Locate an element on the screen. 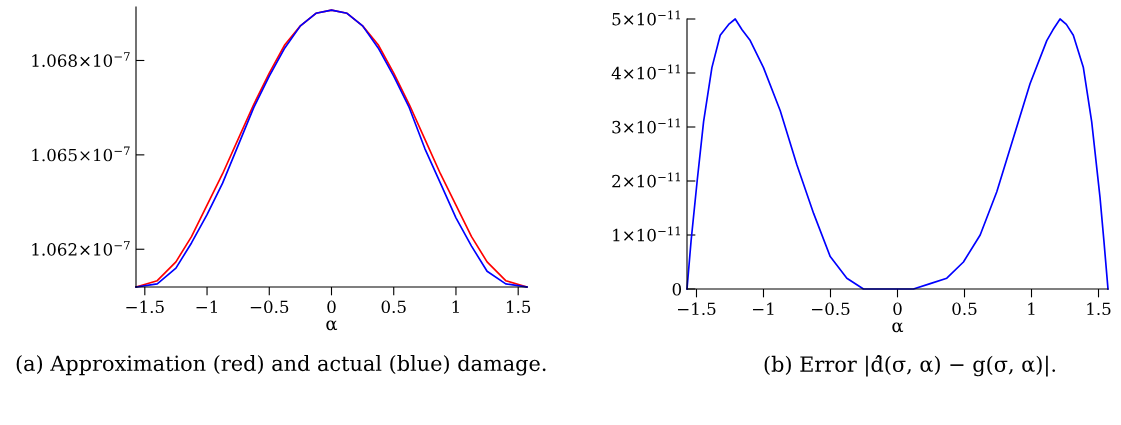 This screenshot has width=1121, height=425. y-tick-label: 1.068×10$^{−7}$ is located at coordinates (81, 59).